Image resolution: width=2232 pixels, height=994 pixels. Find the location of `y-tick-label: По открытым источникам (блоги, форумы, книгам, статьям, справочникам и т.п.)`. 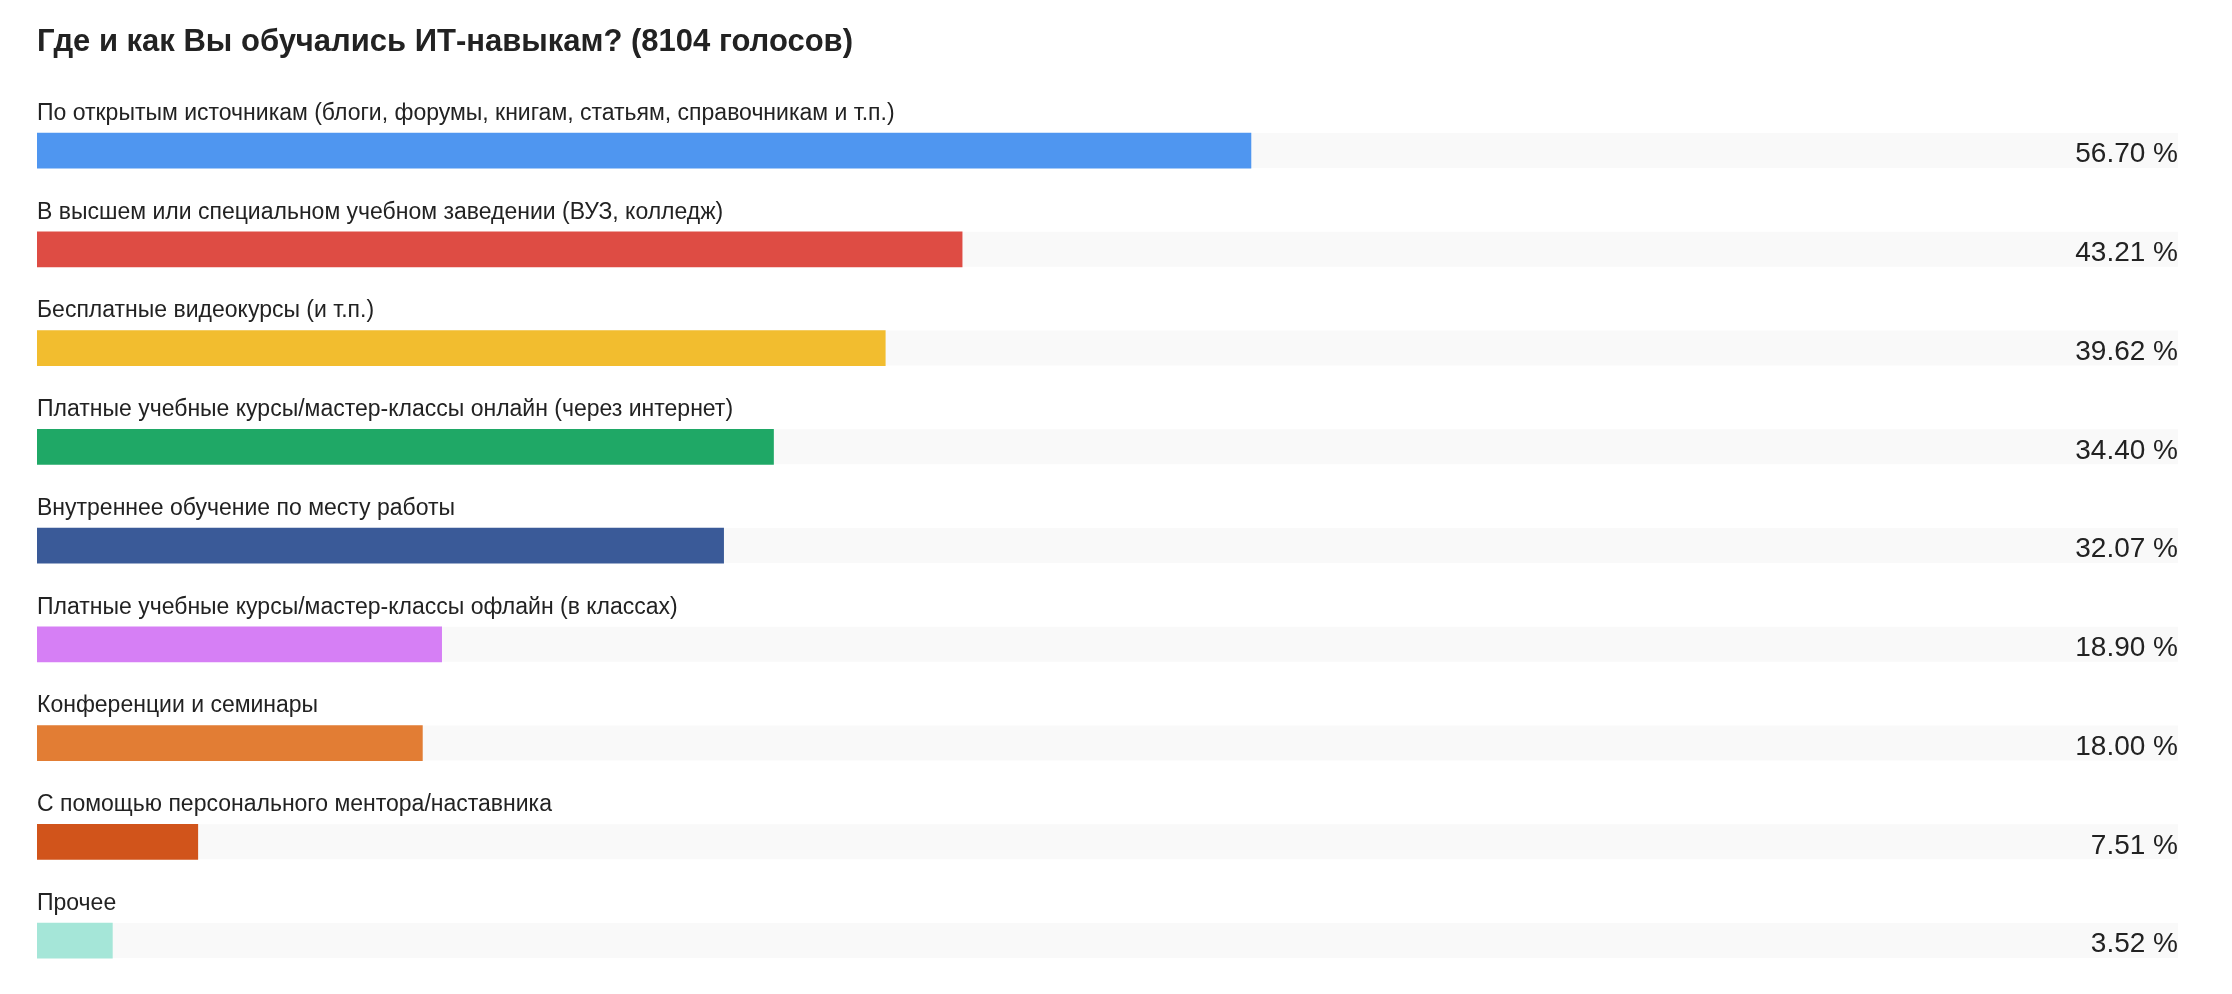

y-tick-label: По открытым источникам (блоги, форумы, книгам, статьям, справочникам и т.п.) is located at coordinates (466, 111).